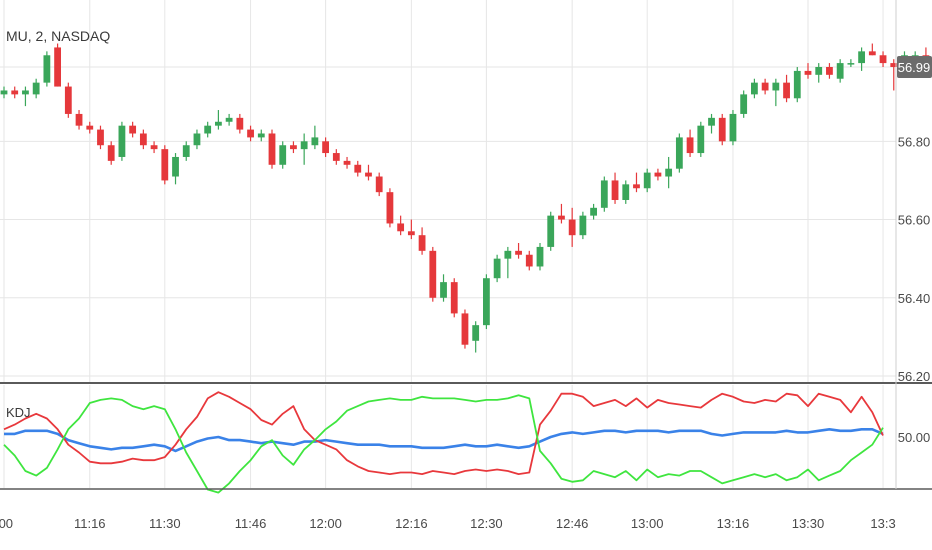 The width and height of the screenshot is (932, 550). What do you see at coordinates (18, 412) in the screenshot?
I see `indicator-label: KDJ` at bounding box center [18, 412].